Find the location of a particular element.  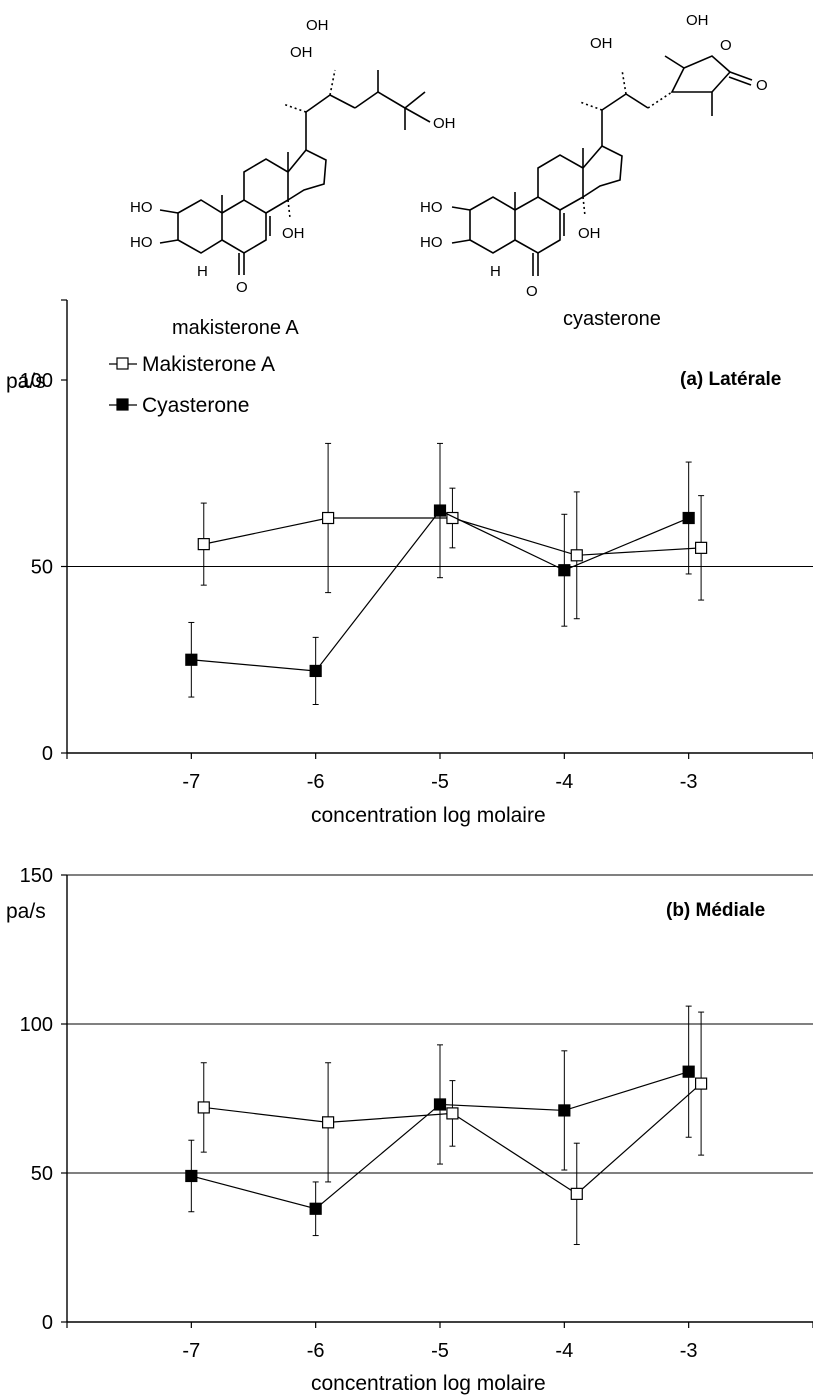

structure-cyasterone-labels: OH OH O O HO HO H O OH cyasterone is located at coordinates (594, 171).